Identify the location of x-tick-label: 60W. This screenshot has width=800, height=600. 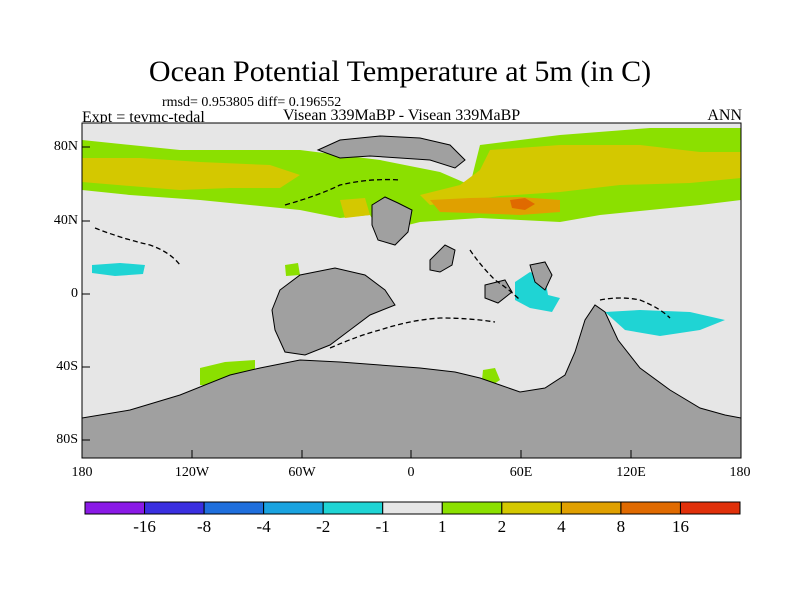
(302, 472).